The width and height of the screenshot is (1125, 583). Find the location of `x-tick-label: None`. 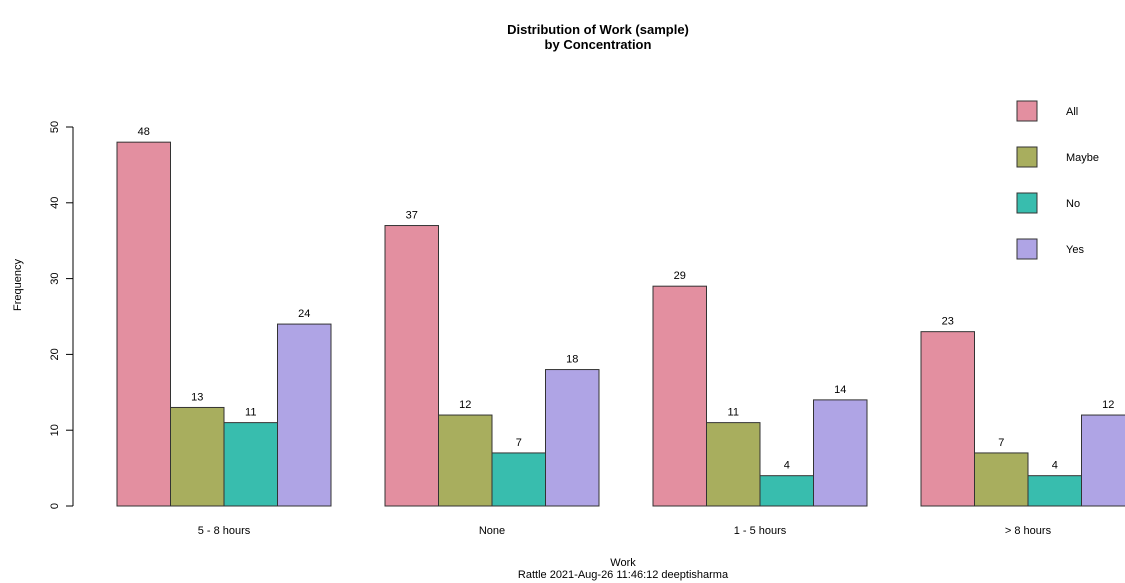

x-tick-label: None is located at coordinates (492, 531).